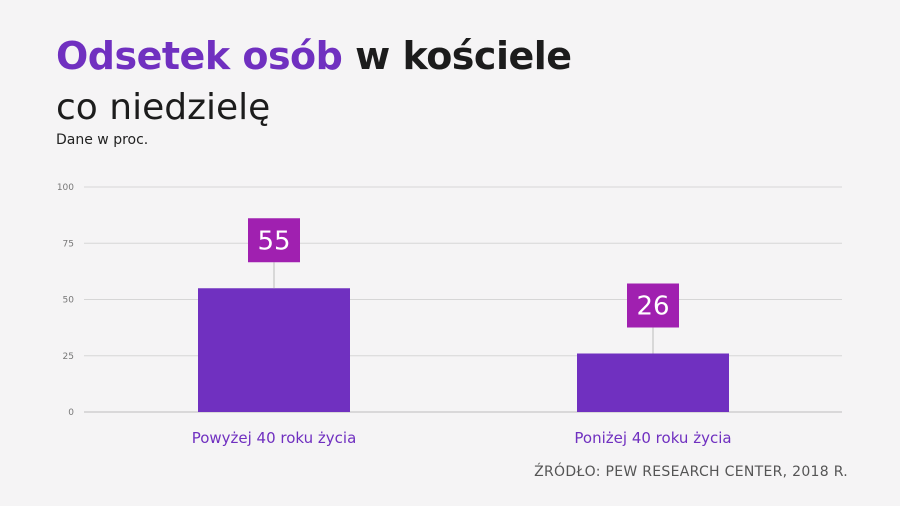  I want to click on chart-title: Odsetek osób w kościele, so click(314, 56).